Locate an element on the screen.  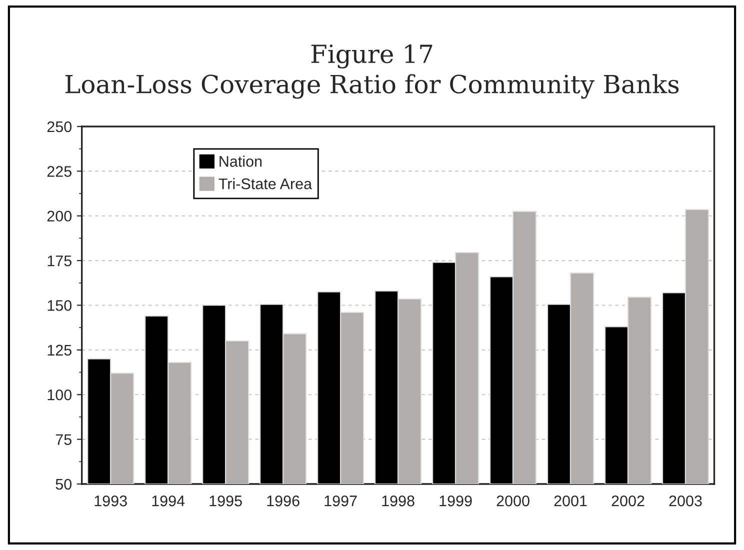
chart-title: Figure 17 Loan-Loss Coverage Ratio for Community Banks is located at coordinates (372, 71).